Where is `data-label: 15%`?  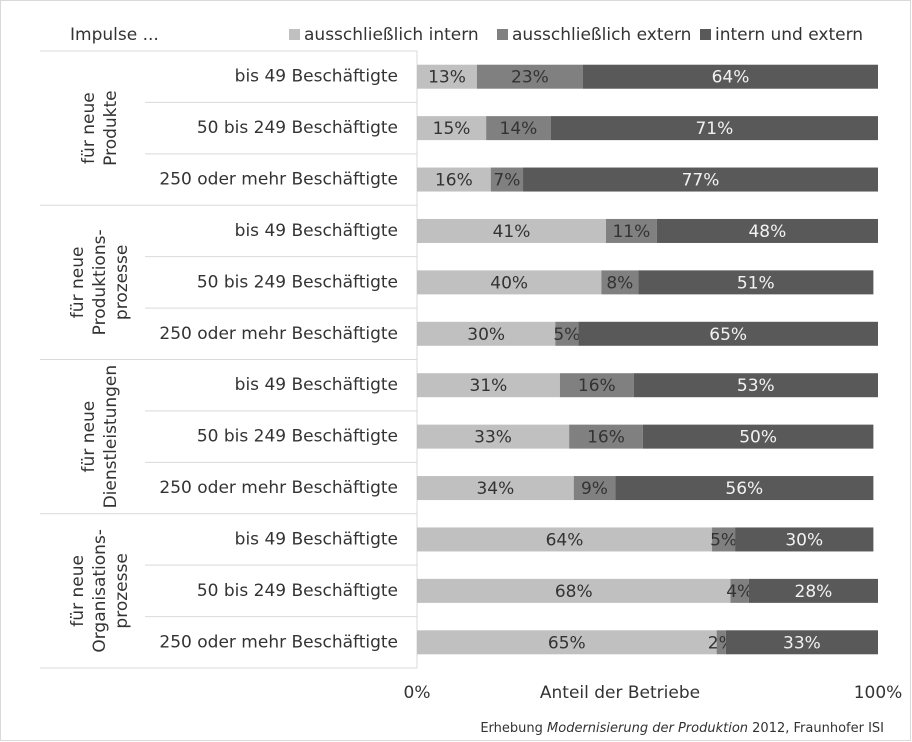 data-label: 15% is located at coordinates (452, 129).